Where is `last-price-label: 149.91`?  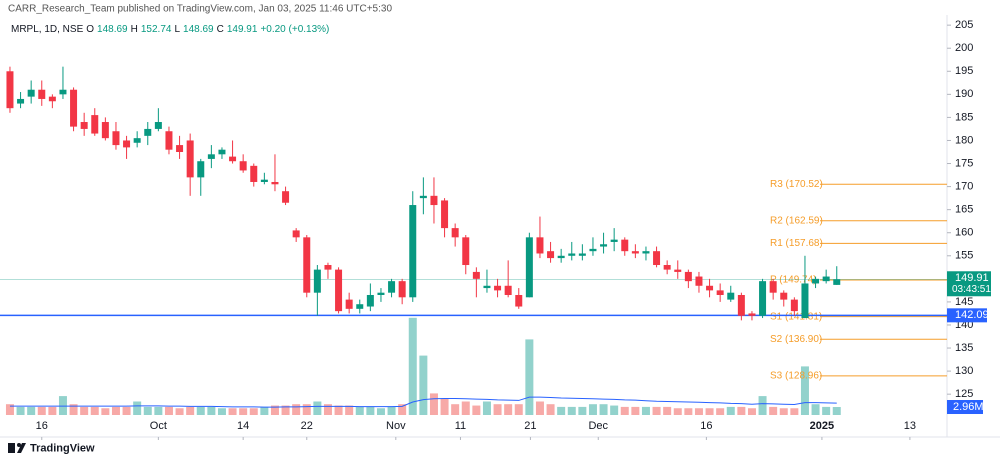 last-price-label: 149.91 is located at coordinates (972, 278).